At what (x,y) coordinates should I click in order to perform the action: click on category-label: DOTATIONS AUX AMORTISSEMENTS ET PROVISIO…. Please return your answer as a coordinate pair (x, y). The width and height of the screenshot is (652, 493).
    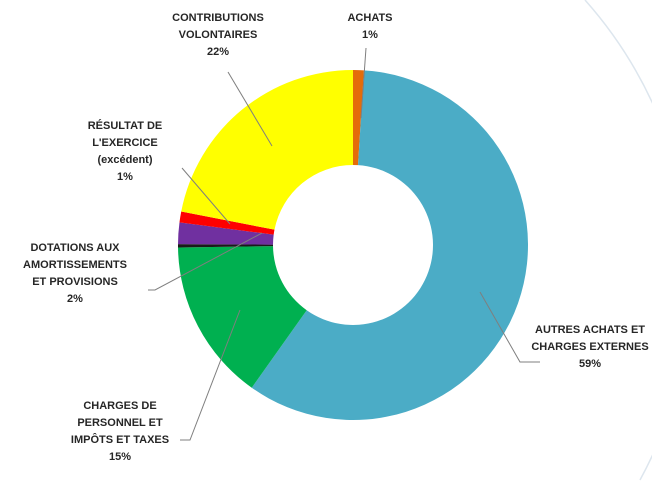
    Looking at the image, I should click on (75, 265).